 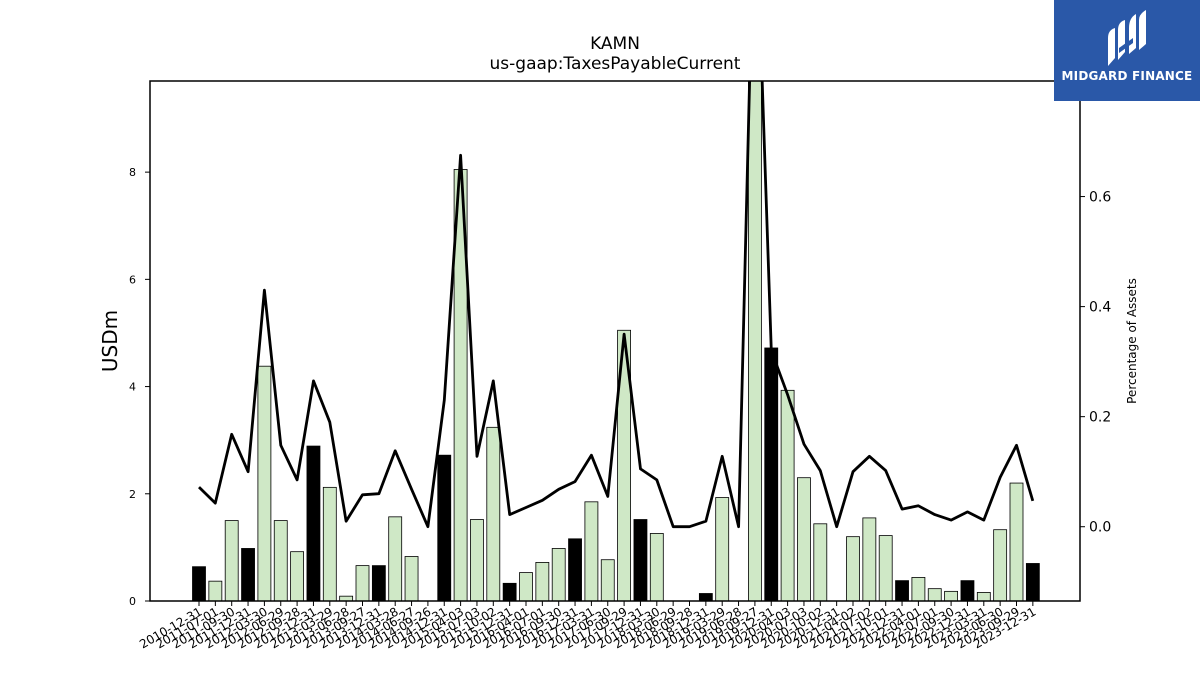 I want to click on y-tick-label: 8, so click(x=132, y=172).